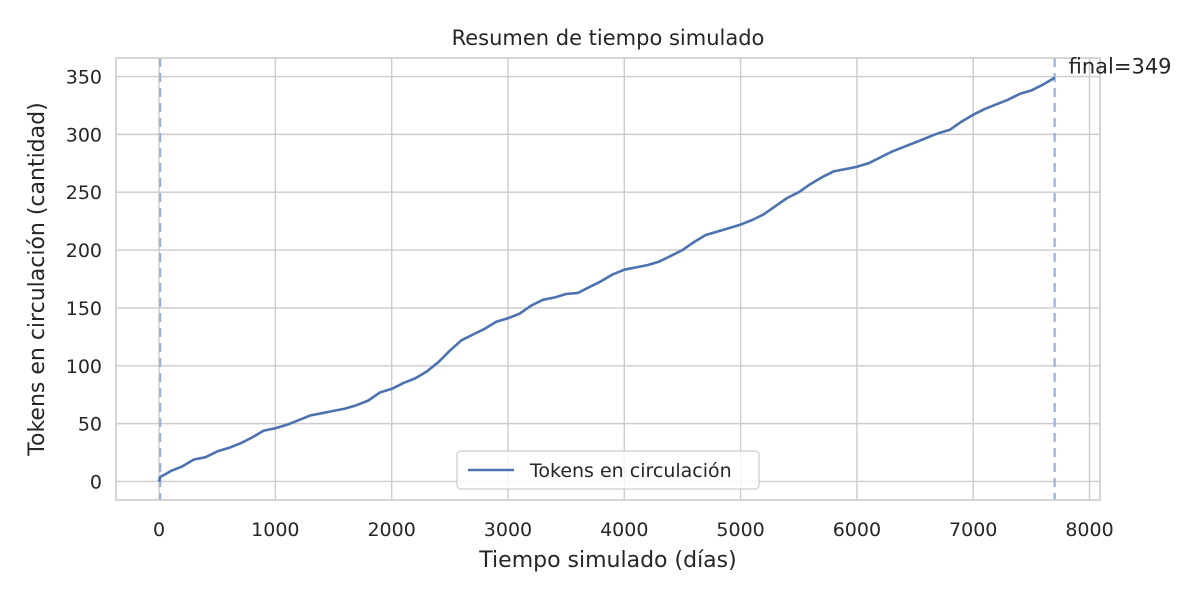 This screenshot has width=1200, height=600. Describe the element at coordinates (608, 38) in the screenshot. I see `chart-title: Resumen de tiempo simulado` at that location.